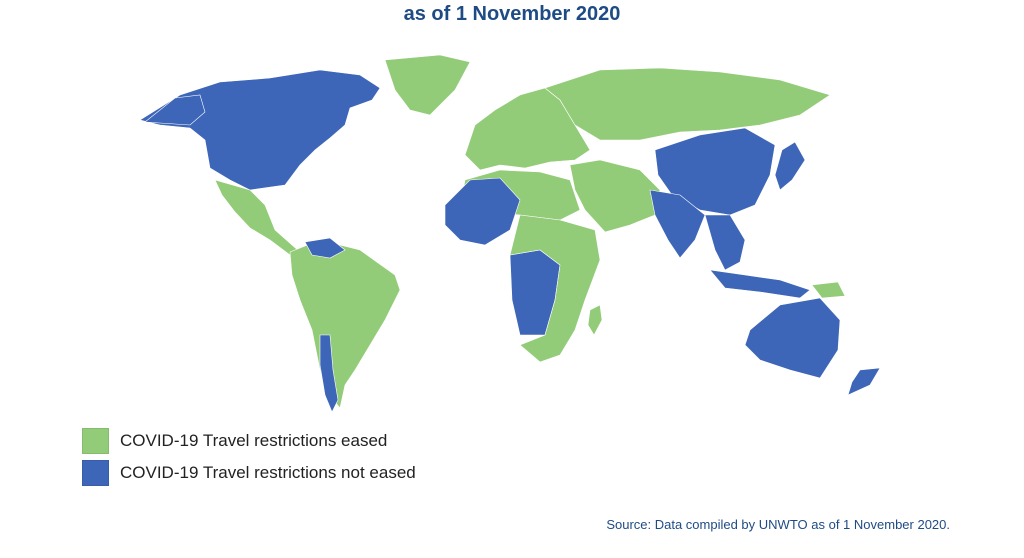  What do you see at coordinates (95, 441) in the screenshot?
I see `legend-swatch-eased` at bounding box center [95, 441].